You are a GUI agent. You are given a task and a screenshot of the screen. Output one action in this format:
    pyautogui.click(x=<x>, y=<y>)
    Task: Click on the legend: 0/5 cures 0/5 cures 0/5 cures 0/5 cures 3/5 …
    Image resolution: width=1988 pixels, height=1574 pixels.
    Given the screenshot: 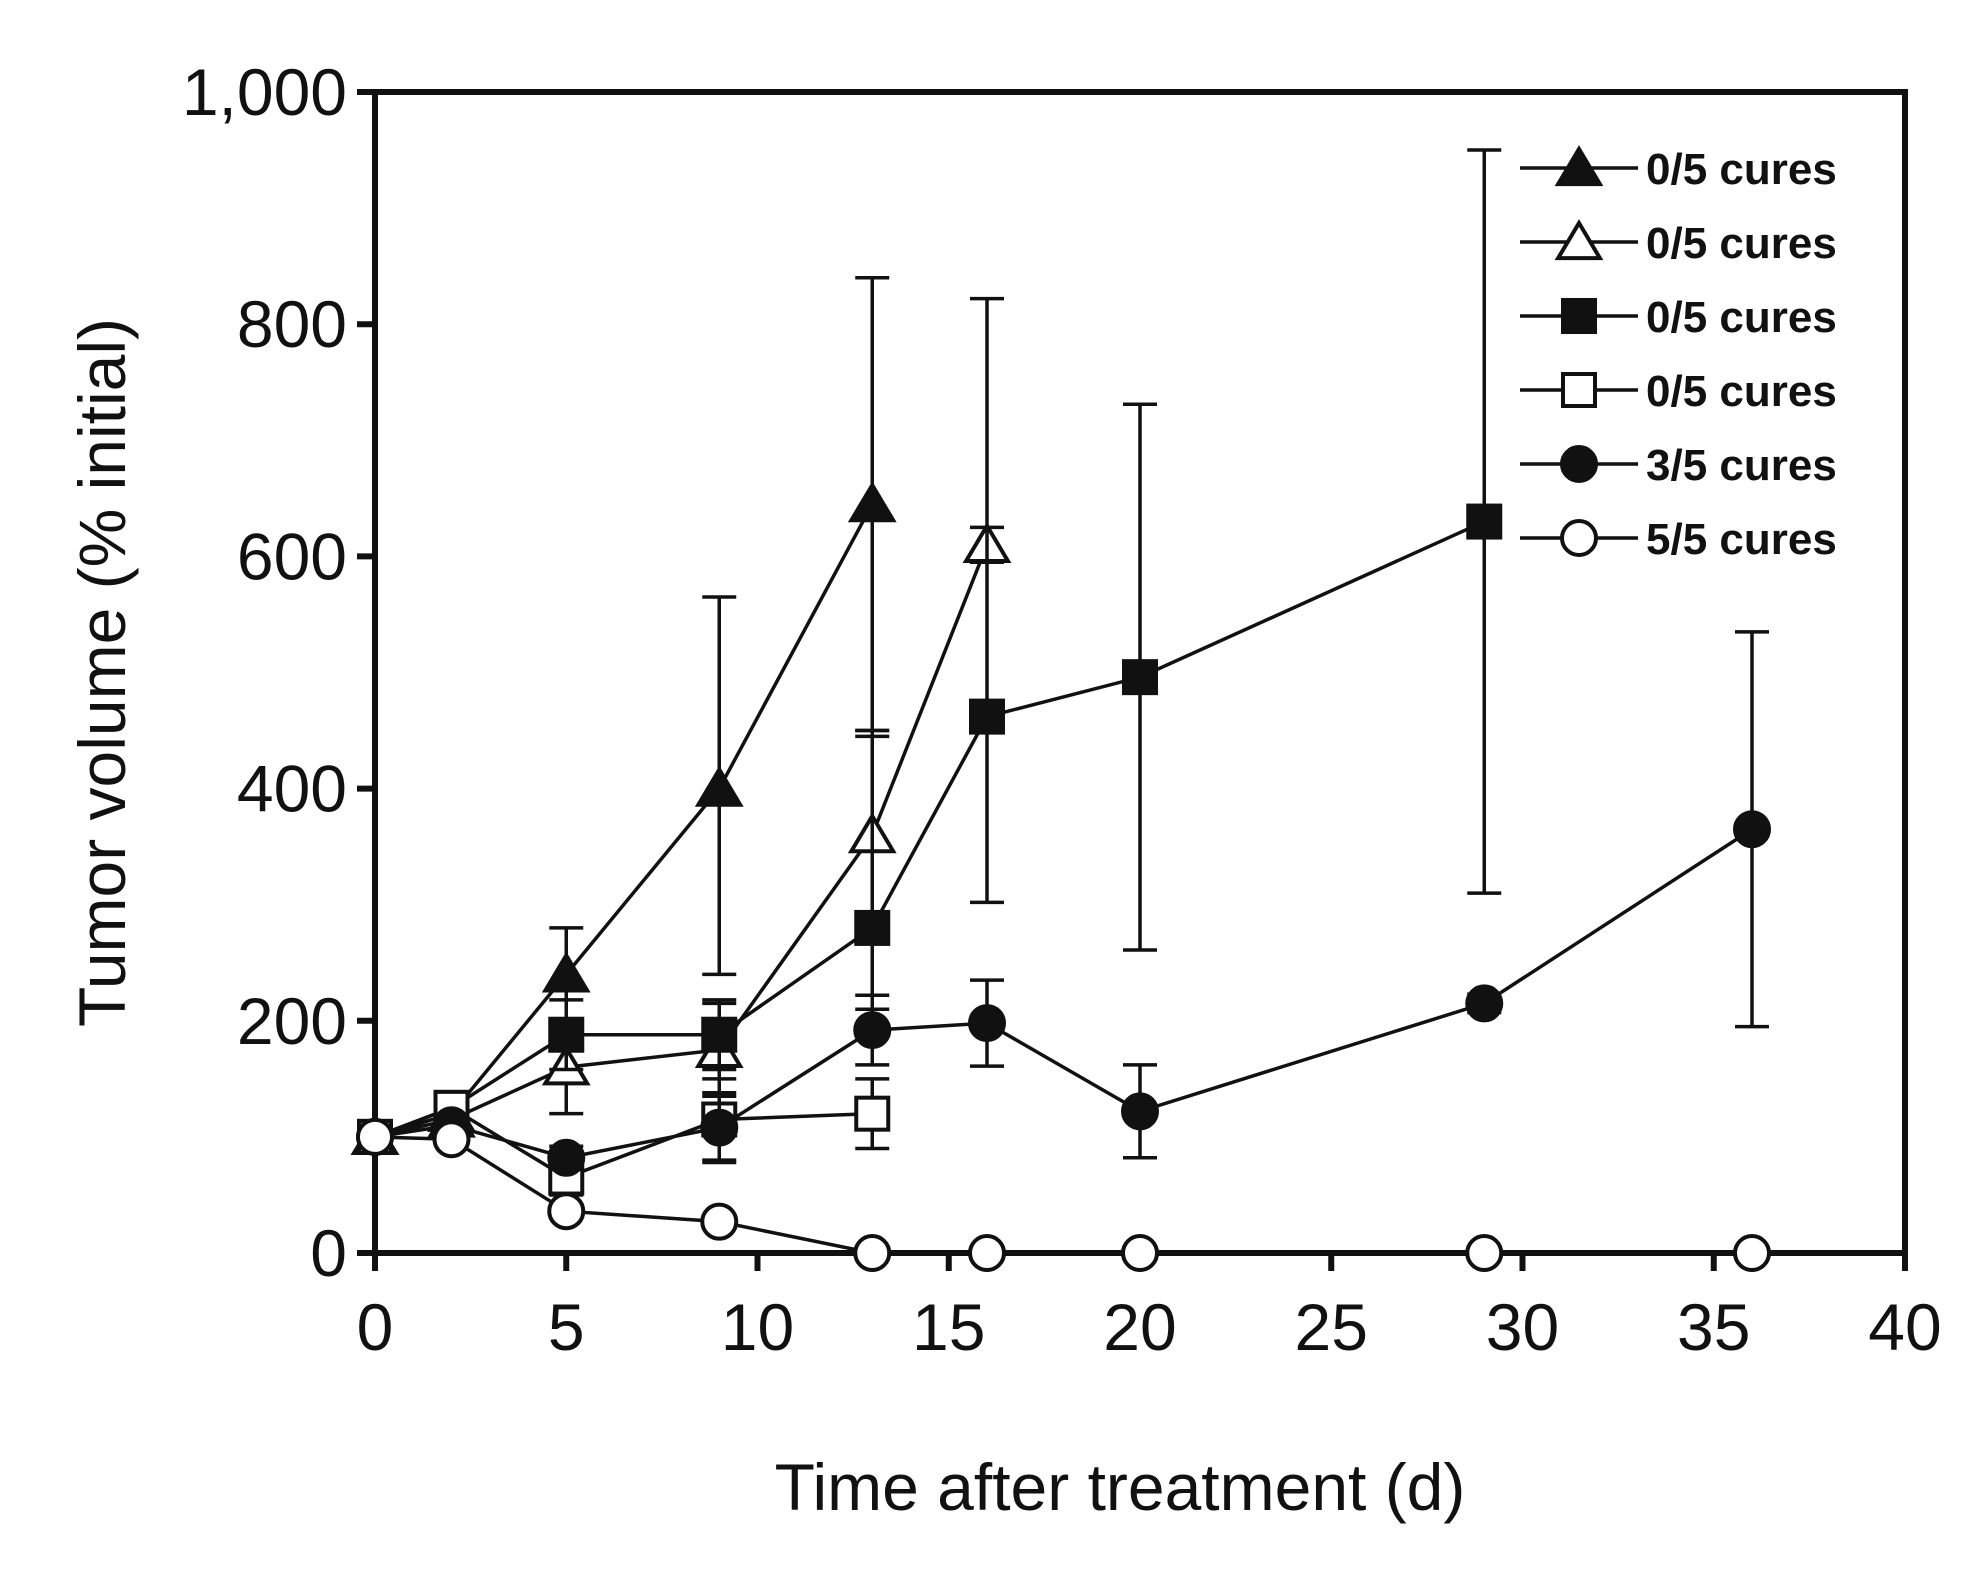 What is the action you would take?
    pyautogui.click(x=1678, y=354)
    